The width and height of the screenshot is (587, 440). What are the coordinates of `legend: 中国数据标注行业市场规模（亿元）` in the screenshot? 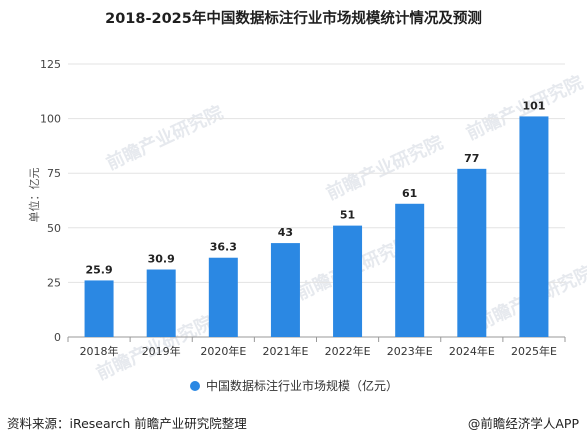 It's located at (294, 385).